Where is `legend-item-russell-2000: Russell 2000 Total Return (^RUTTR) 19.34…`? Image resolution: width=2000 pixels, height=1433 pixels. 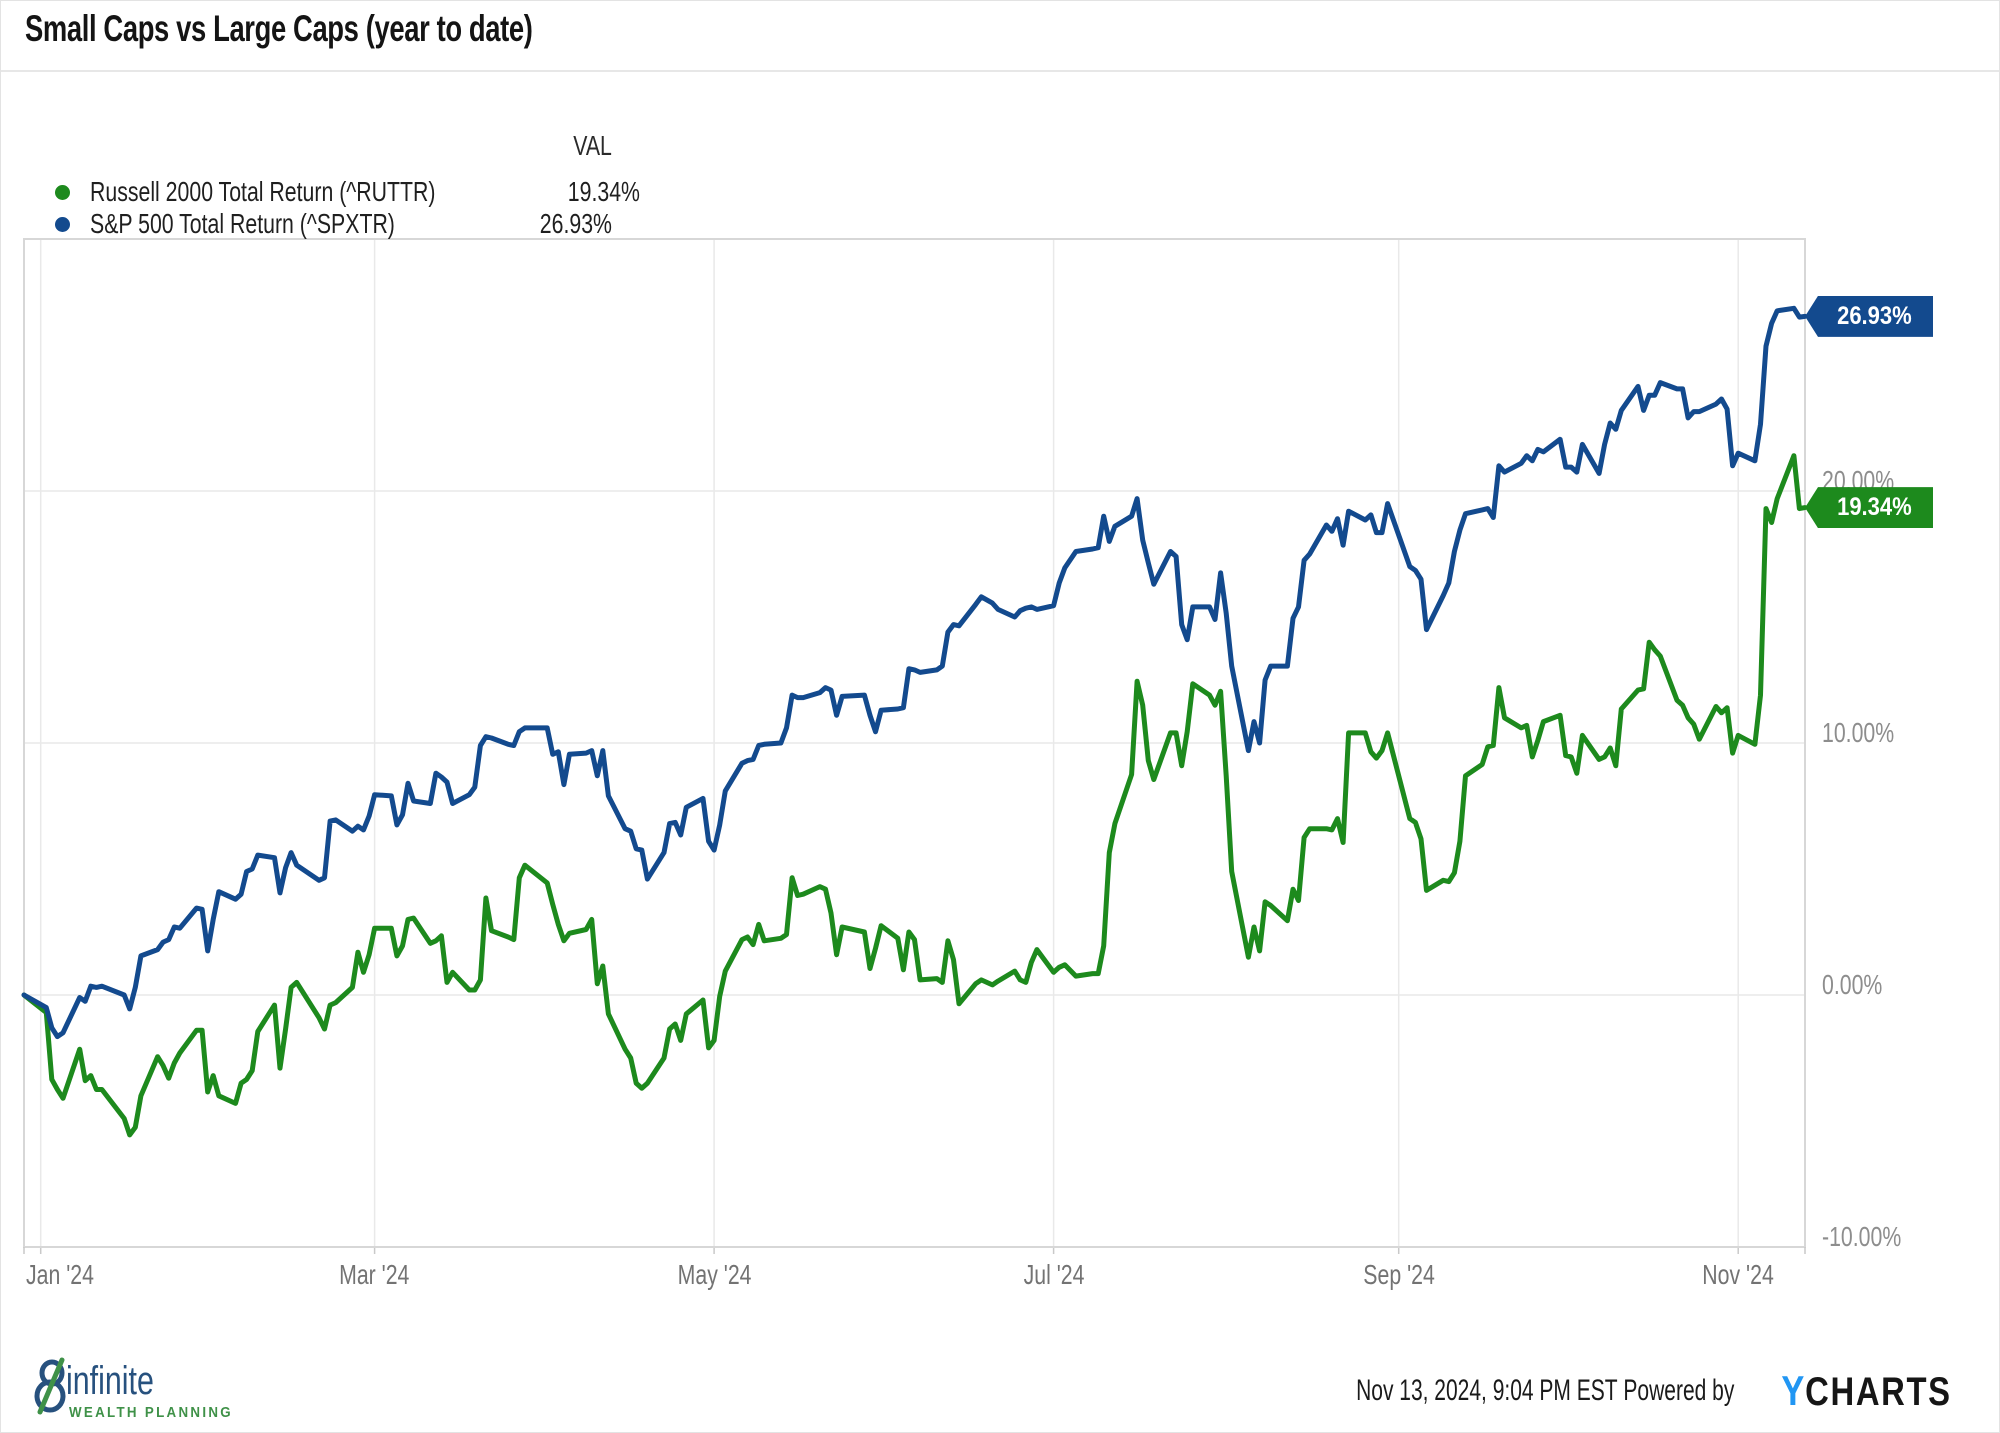
legend-item-russell-2000: Russell 2000 Total Return (^RUTTR) 19.34… is located at coordinates (347, 192).